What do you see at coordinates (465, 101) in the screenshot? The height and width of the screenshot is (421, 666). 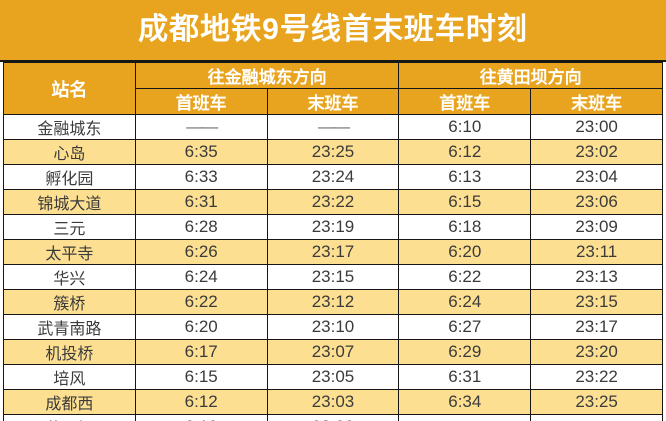 I see `first-train-header-2: 首班车` at bounding box center [465, 101].